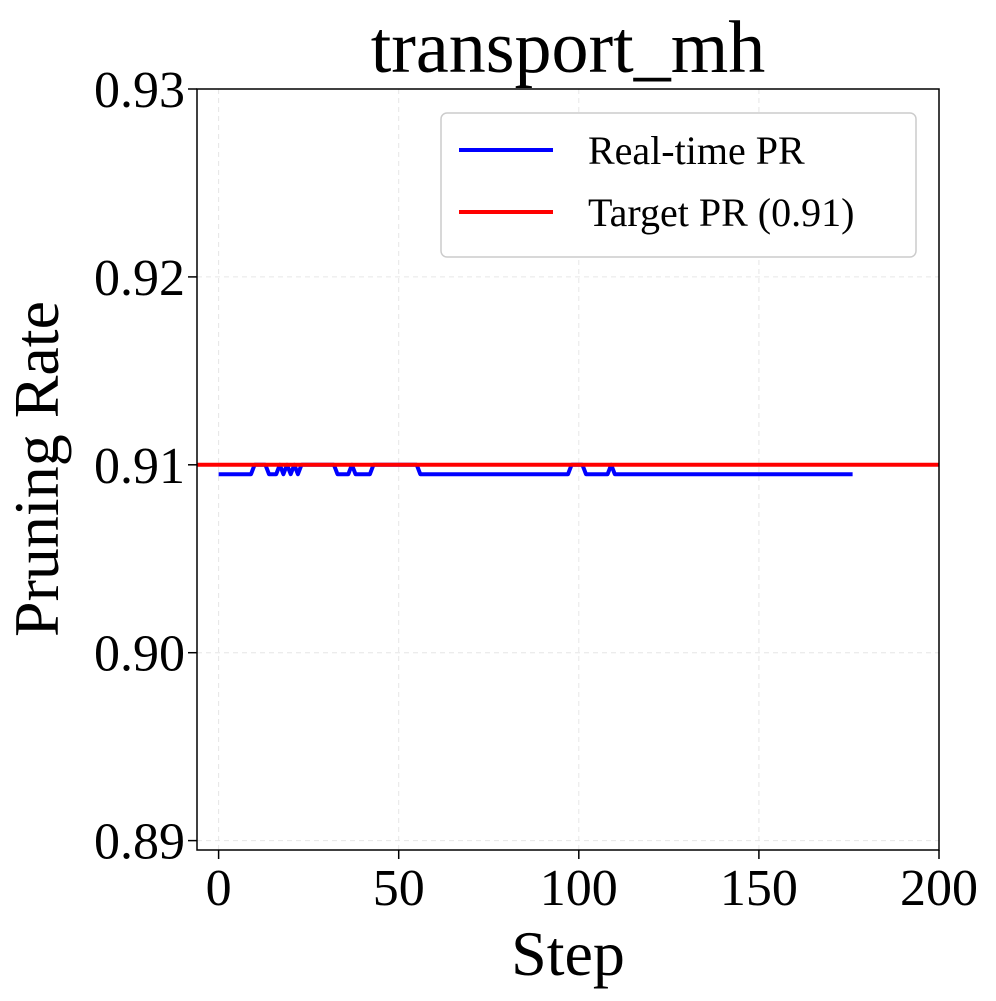  I want to click on realtime-pr-line, so click(535, 469).